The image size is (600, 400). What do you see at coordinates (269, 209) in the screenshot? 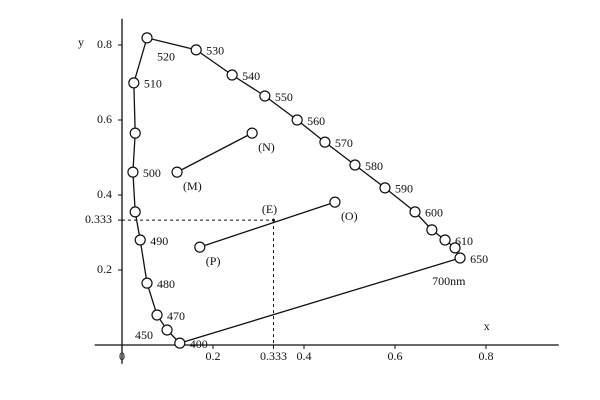
I see `point-label: (E)` at bounding box center [269, 209].